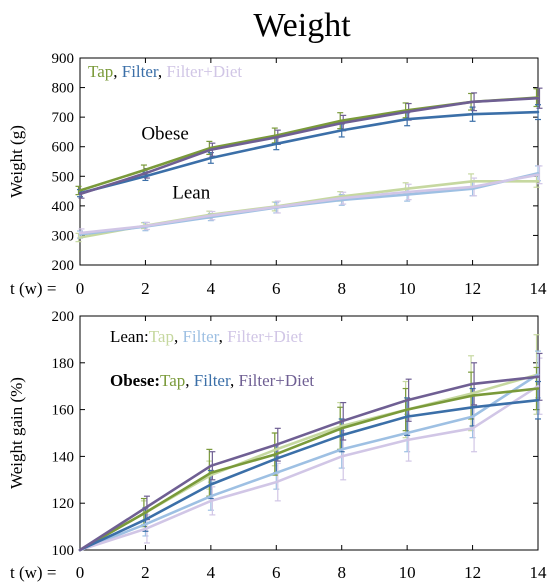 This screenshot has height=586, width=550. What do you see at coordinates (302, 25) in the screenshot?
I see `figure-title: Weight` at bounding box center [302, 25].